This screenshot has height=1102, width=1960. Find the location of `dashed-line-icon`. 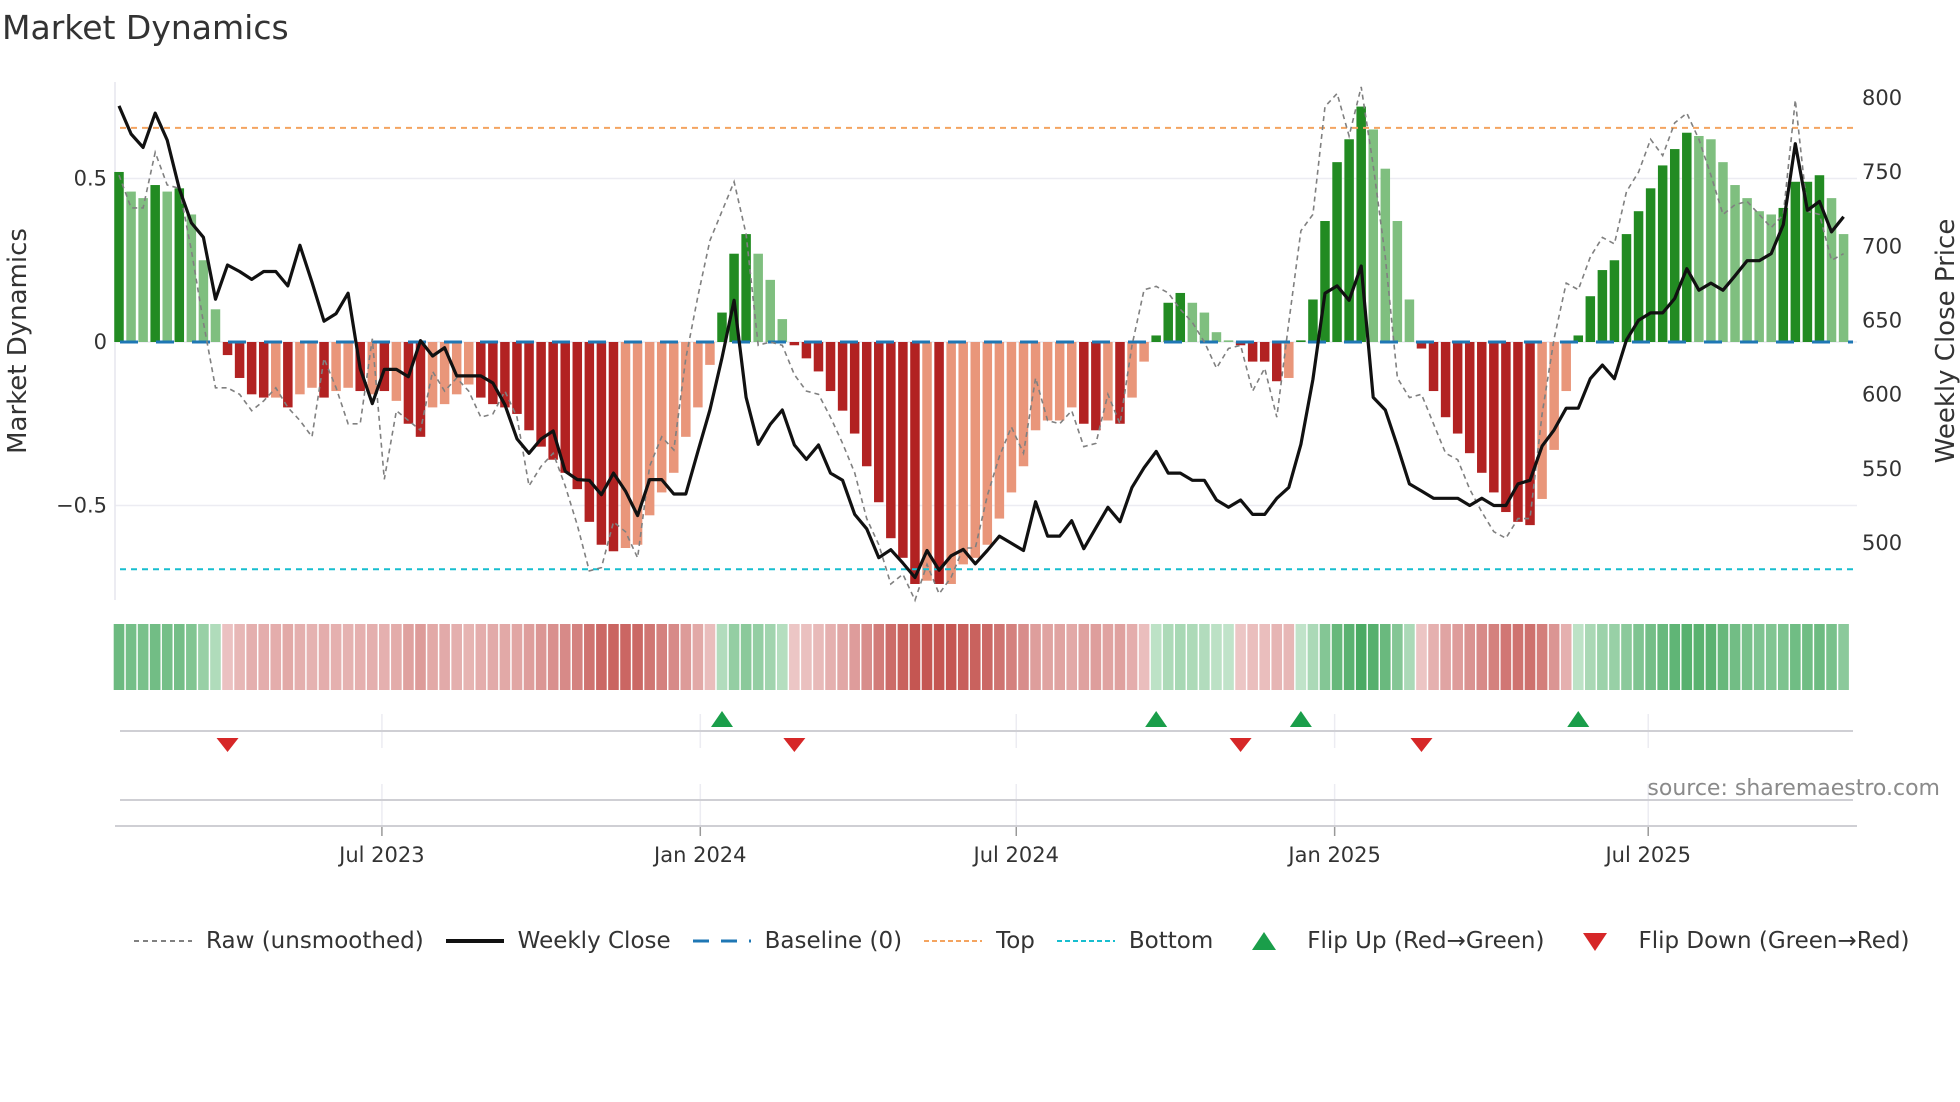

dashed-line-icon is located at coordinates (163, 941).